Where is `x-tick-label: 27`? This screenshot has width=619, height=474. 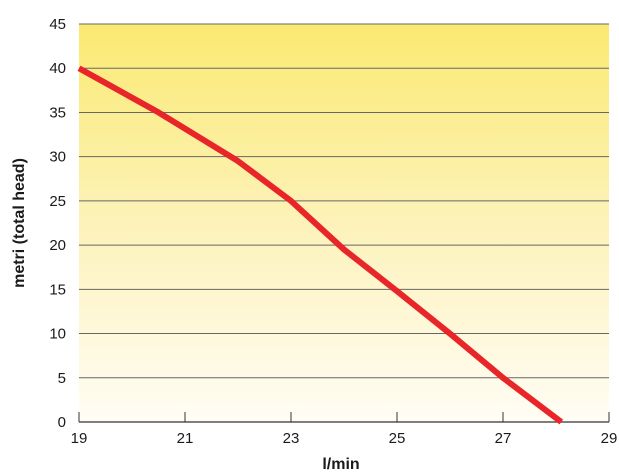 x-tick-label: 27 is located at coordinates (503, 438).